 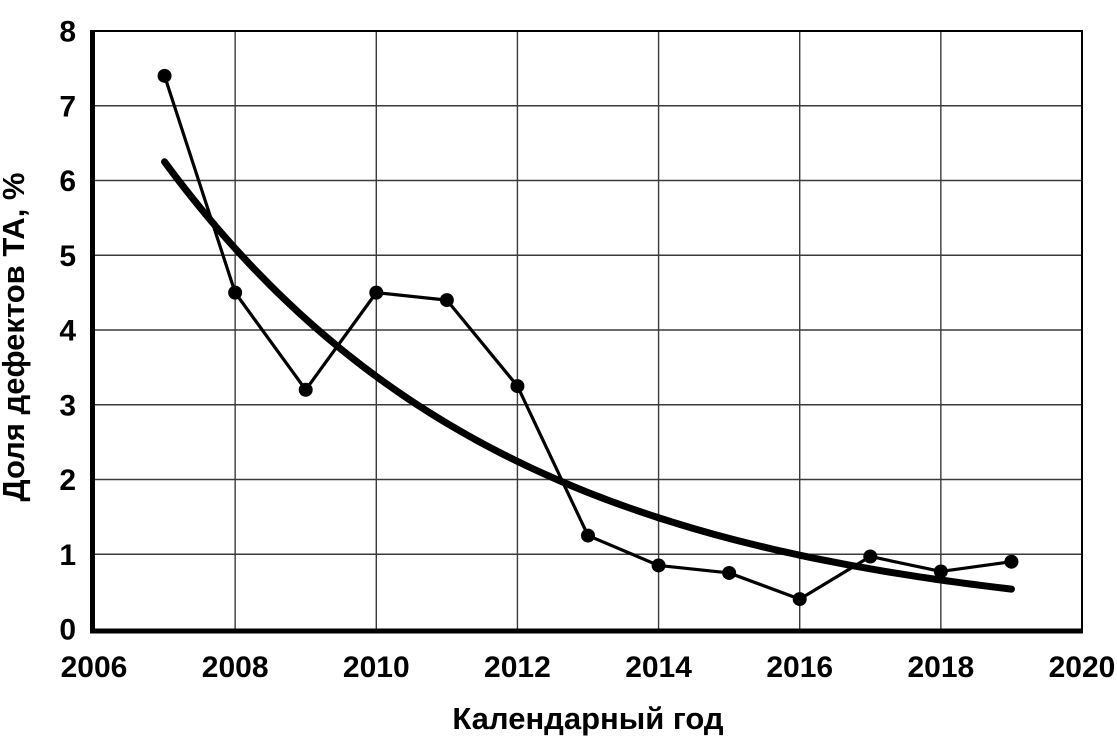 What do you see at coordinates (588, 667) in the screenshot?
I see `x-axis-tick-labels: 2006 2008 2010 2012 2014 2016 2018 2020` at bounding box center [588, 667].